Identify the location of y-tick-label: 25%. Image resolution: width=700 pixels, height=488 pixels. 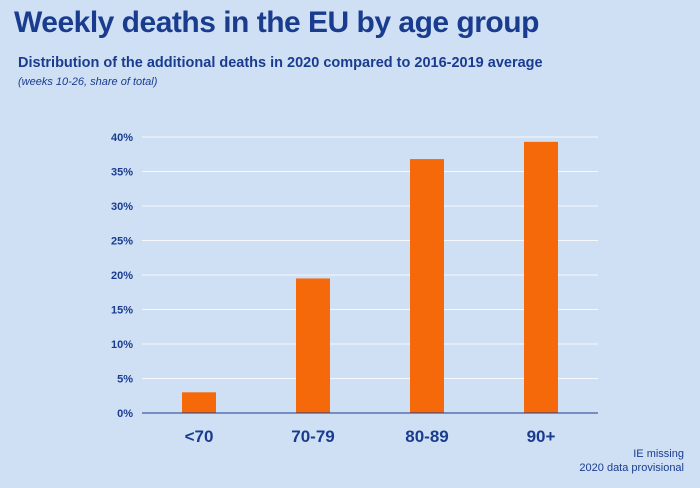
(122, 242).